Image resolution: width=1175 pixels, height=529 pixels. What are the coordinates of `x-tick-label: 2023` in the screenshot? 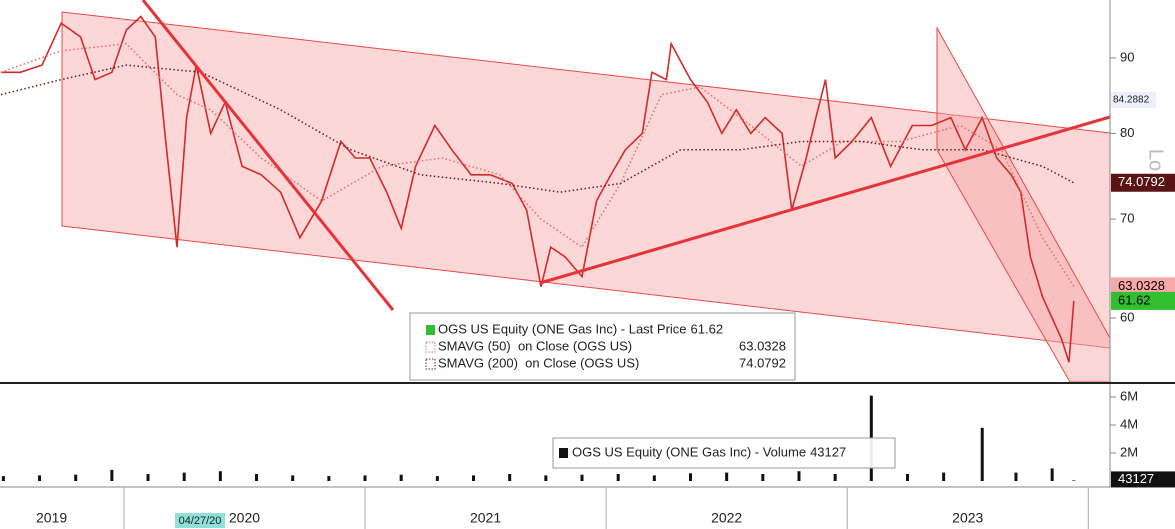 It's located at (967, 518).